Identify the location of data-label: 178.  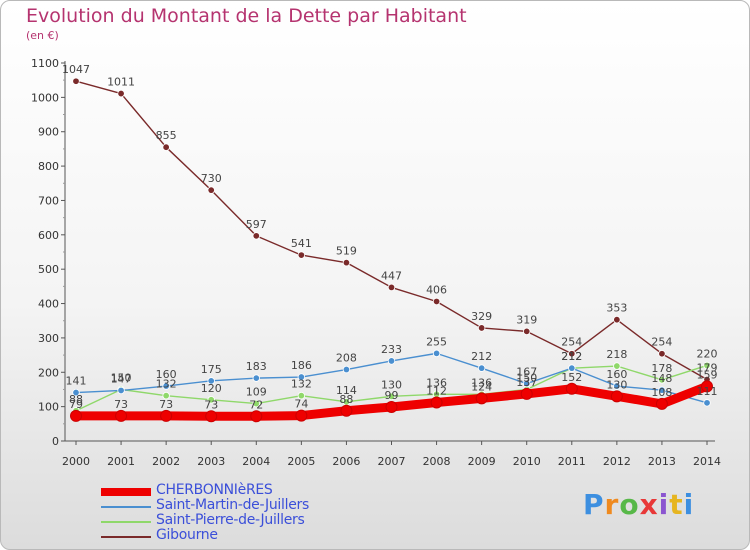
(661, 368).